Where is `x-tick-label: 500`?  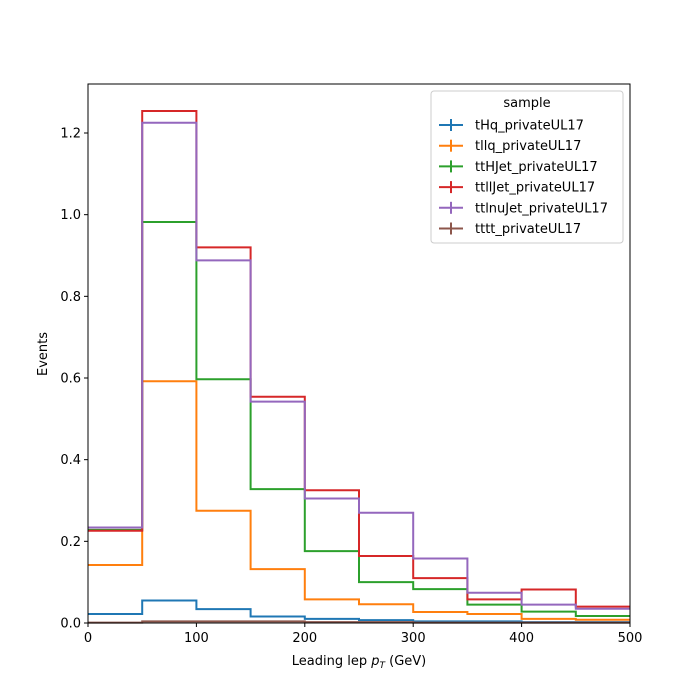
x-tick-label: 500 is located at coordinates (630, 638).